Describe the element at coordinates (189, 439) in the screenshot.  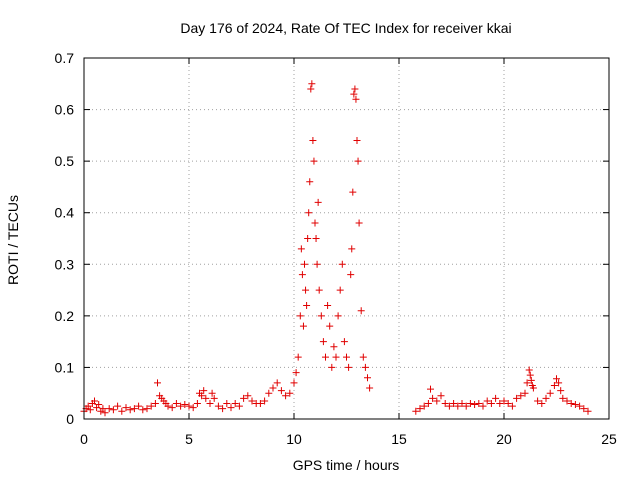
I see `x-tick-label: 5` at that location.